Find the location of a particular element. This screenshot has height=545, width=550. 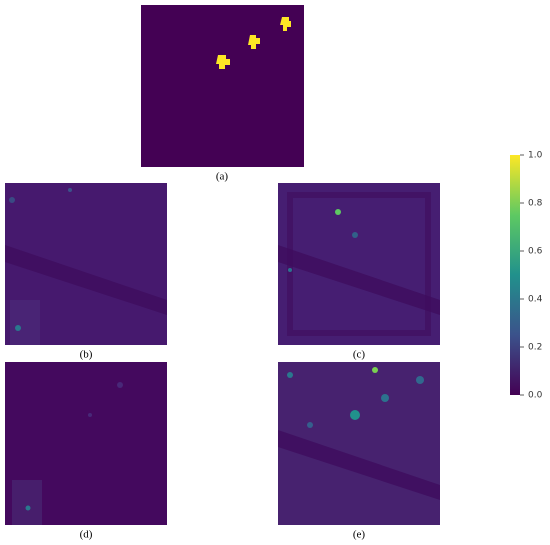

panel-label: (c) is located at coordinates (359, 355).